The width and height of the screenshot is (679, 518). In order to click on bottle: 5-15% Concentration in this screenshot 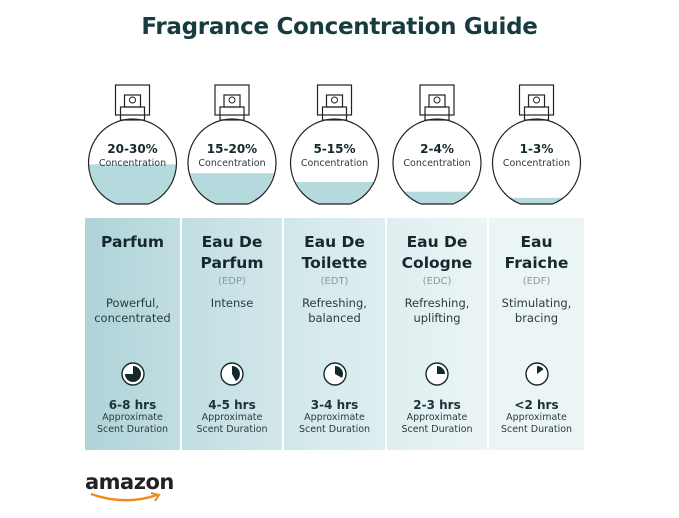, I will do `click(334, 144)`.